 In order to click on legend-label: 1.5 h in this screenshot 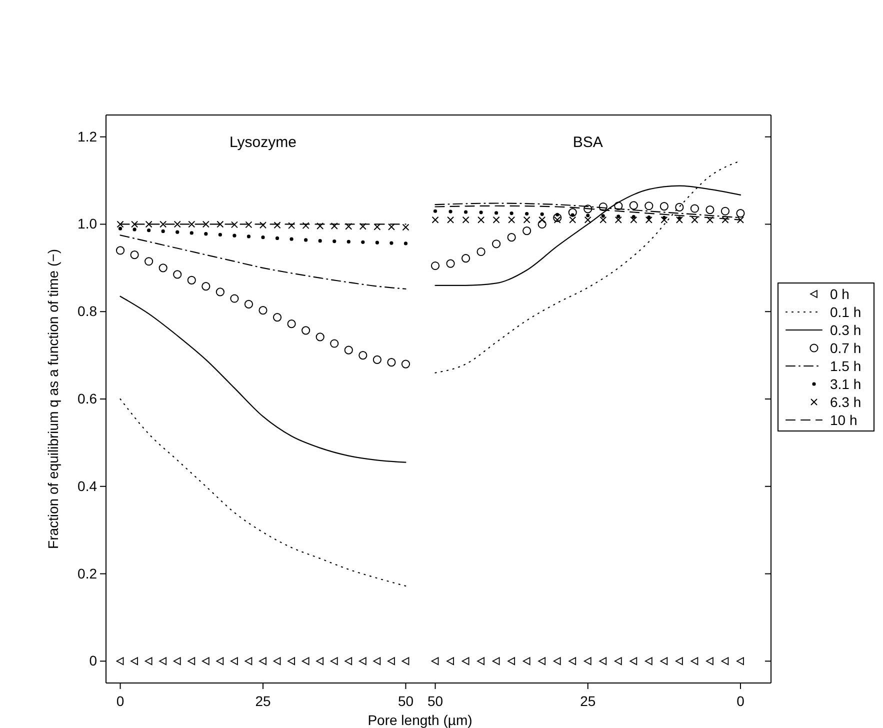, I will do `click(846, 366)`.